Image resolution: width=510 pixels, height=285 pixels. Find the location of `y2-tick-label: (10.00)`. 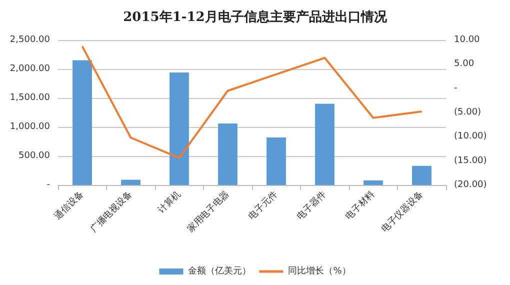

y2-tick-label: (10.00) is located at coordinates (470, 137).